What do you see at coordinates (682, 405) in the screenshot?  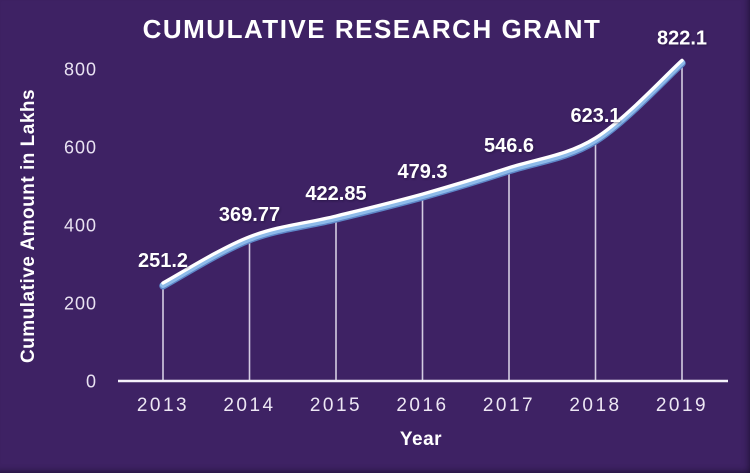 I see `x-tick-label: 2019` at bounding box center [682, 405].